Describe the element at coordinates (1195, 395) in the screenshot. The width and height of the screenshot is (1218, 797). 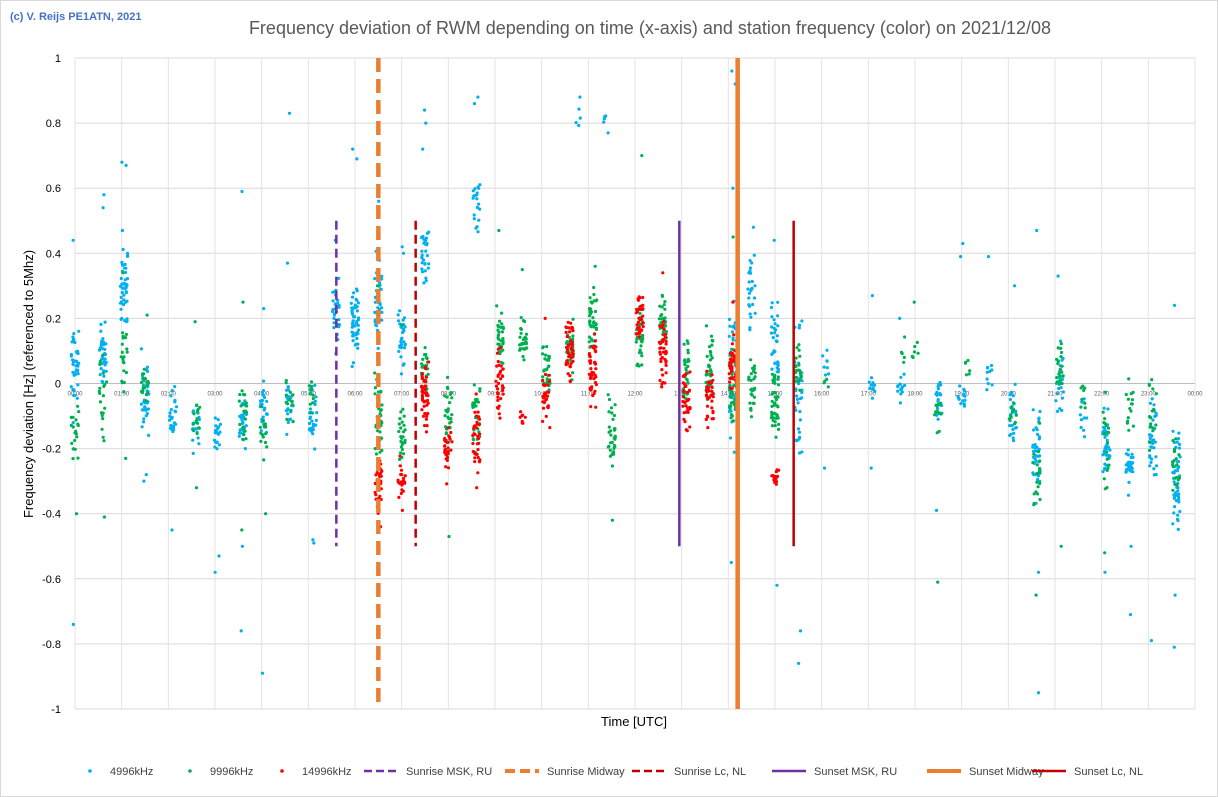
I see `x-tick-label: 00:00` at that location.